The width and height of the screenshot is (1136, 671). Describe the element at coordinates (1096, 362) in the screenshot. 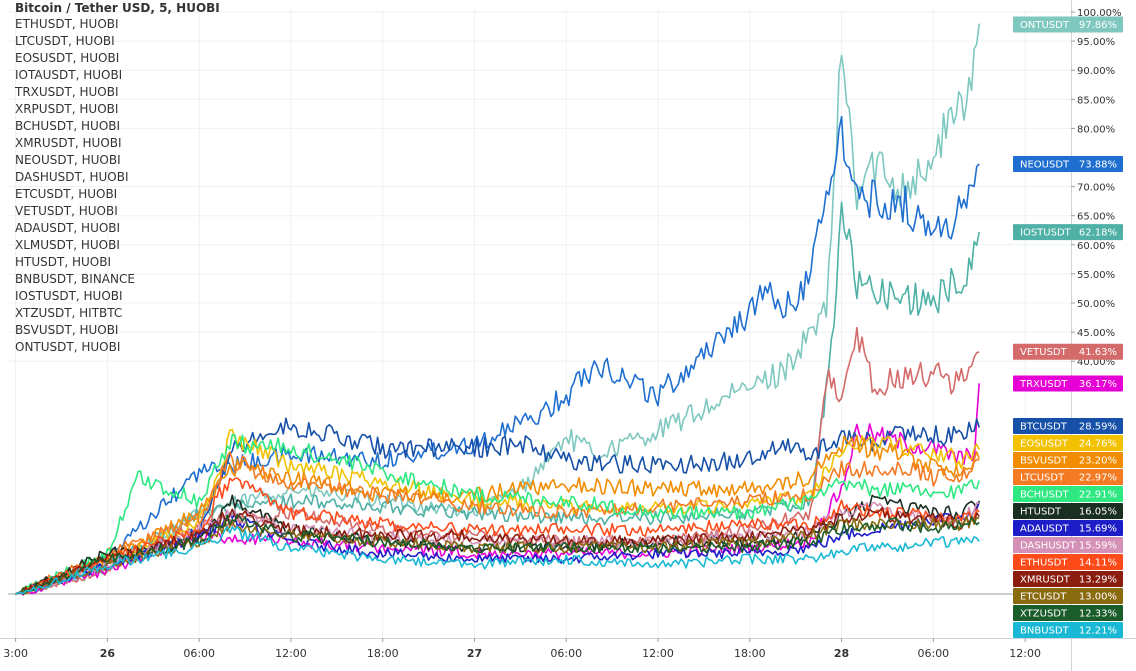

I see `price-tick-label: 40.00%` at that location.